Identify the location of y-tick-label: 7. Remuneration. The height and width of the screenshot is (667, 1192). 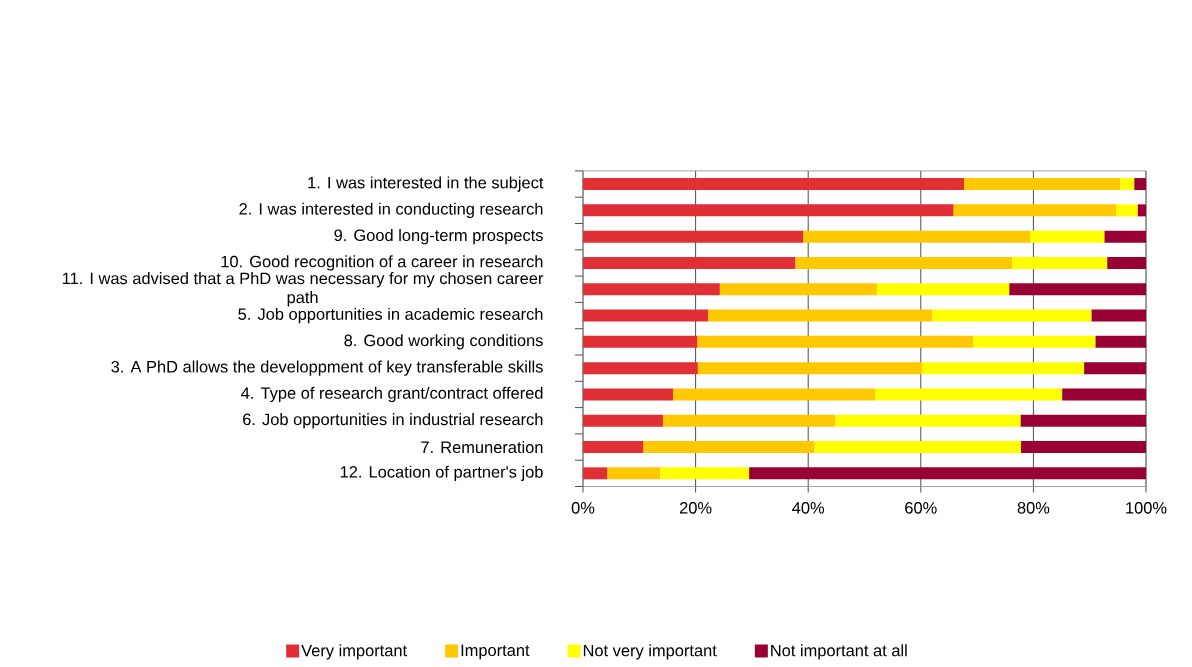
(482, 447).